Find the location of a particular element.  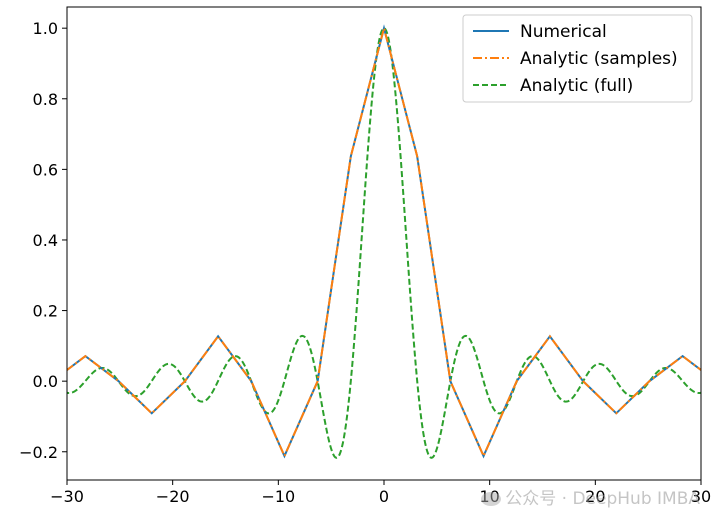

x-tick-label: 20 is located at coordinates (595, 496).